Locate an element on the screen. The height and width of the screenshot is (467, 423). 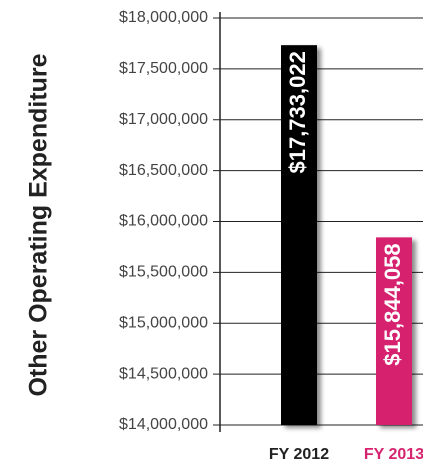
value-label: $17,733,022 is located at coordinates (297, 112).